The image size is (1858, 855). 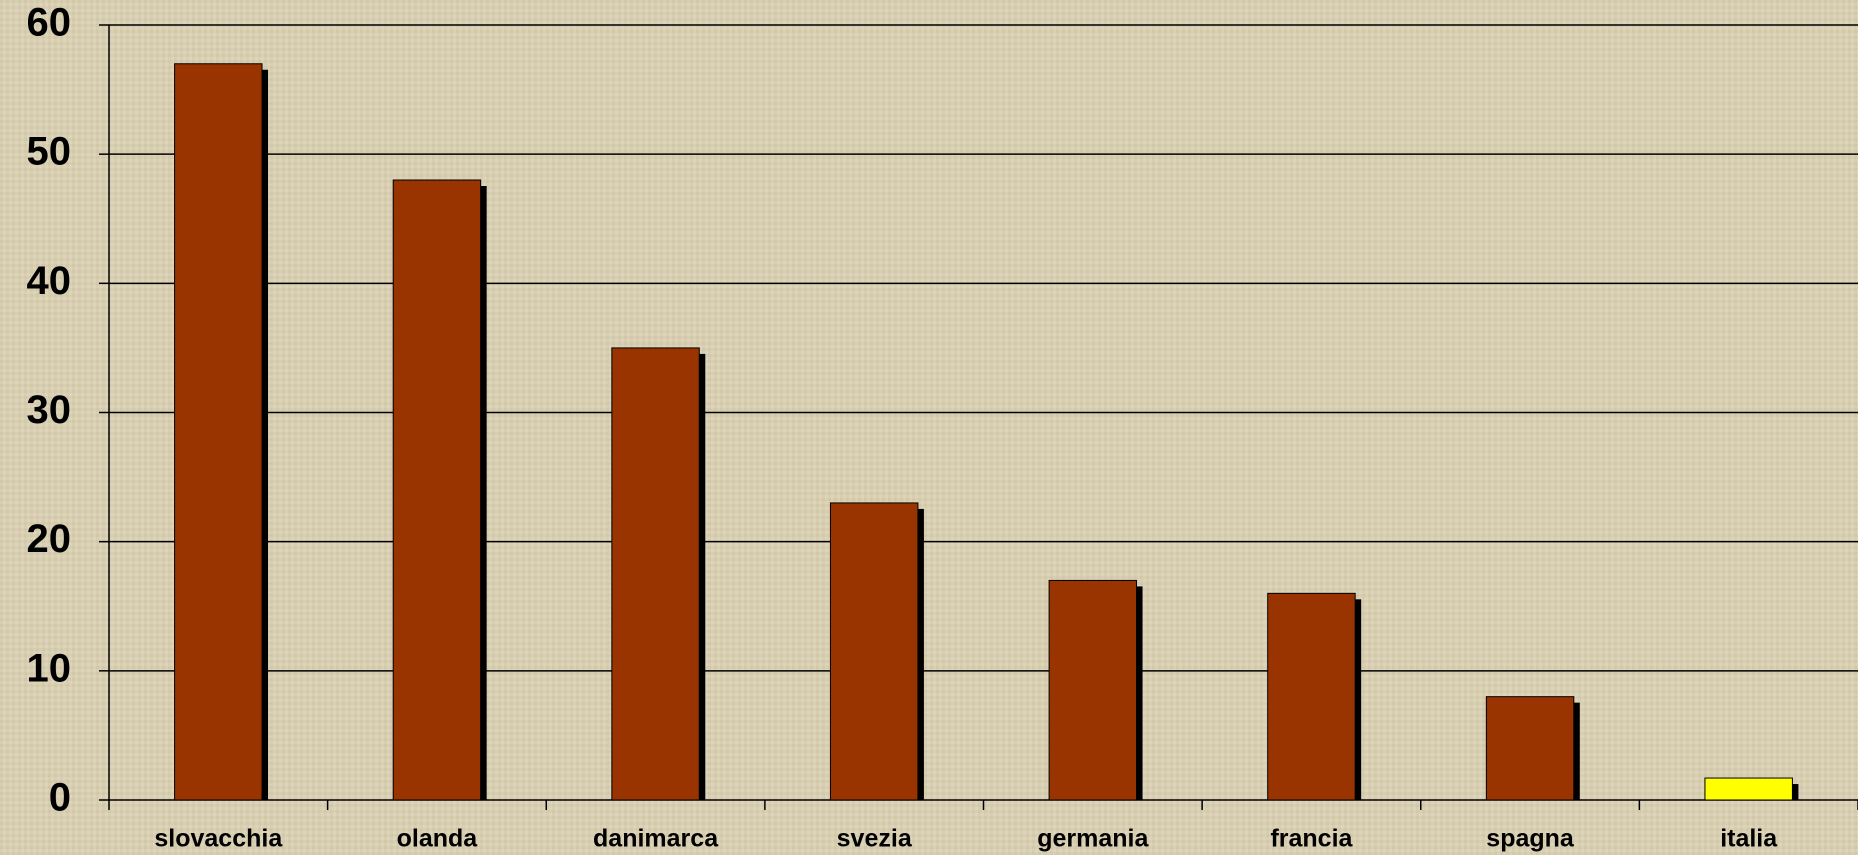 What do you see at coordinates (49, 152) in the screenshot?
I see `y-tick-label: 50` at bounding box center [49, 152].